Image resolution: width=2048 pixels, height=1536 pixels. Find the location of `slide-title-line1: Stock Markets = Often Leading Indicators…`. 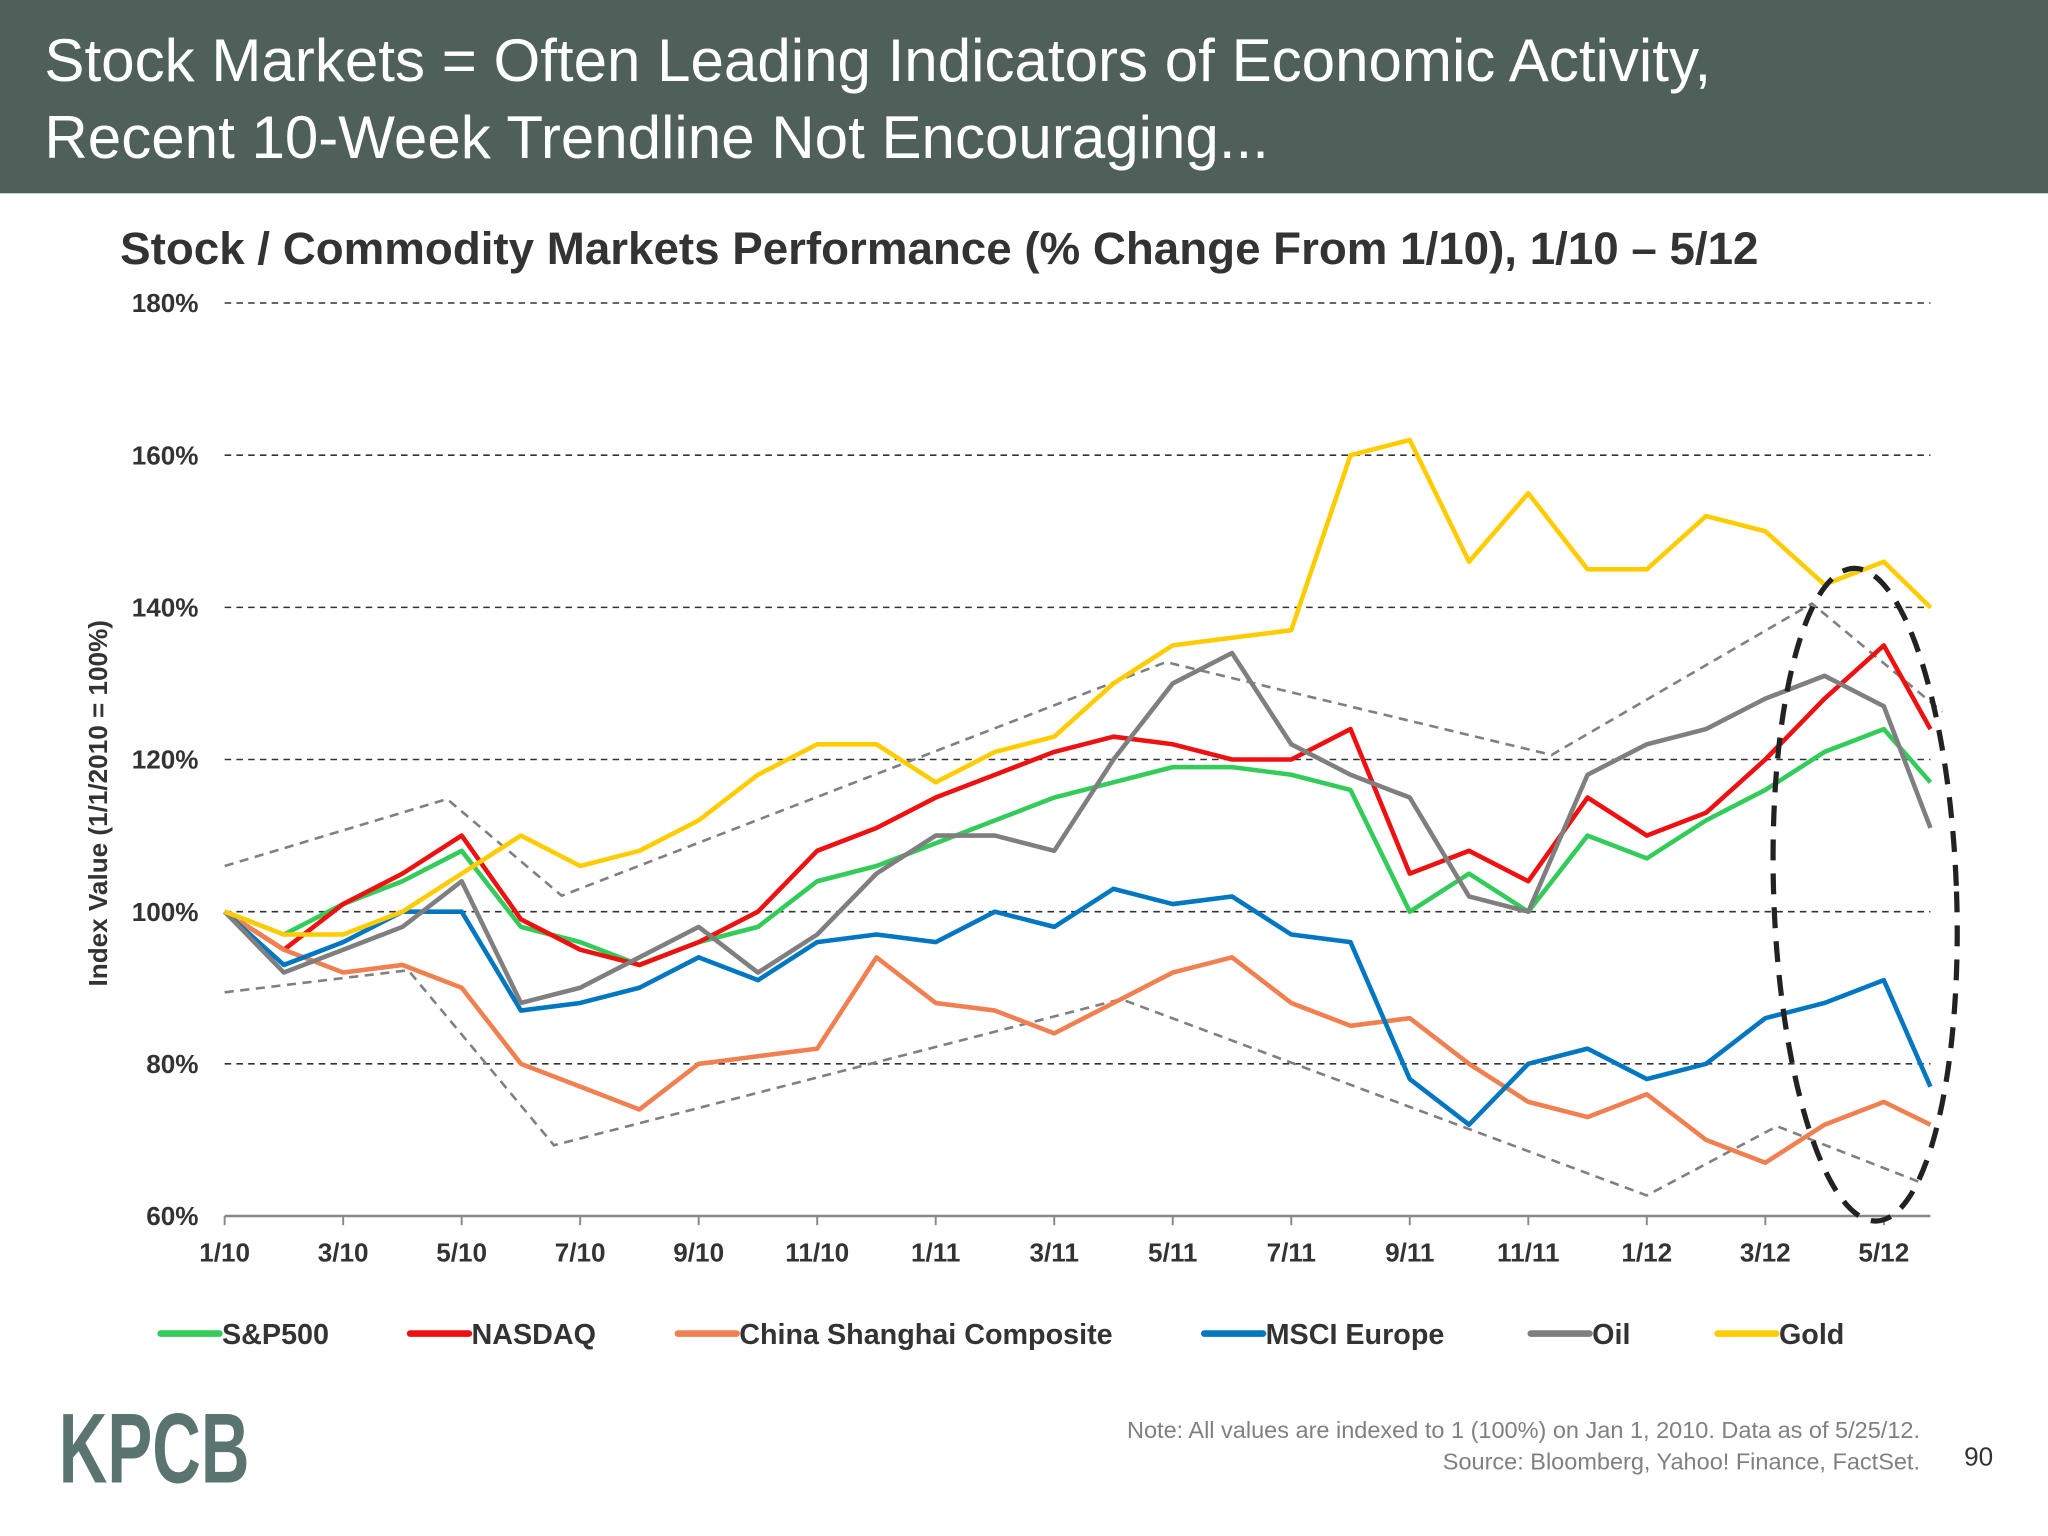

slide-title-line1: Stock Markets = Often Leading Indicators… is located at coordinates (877, 60).